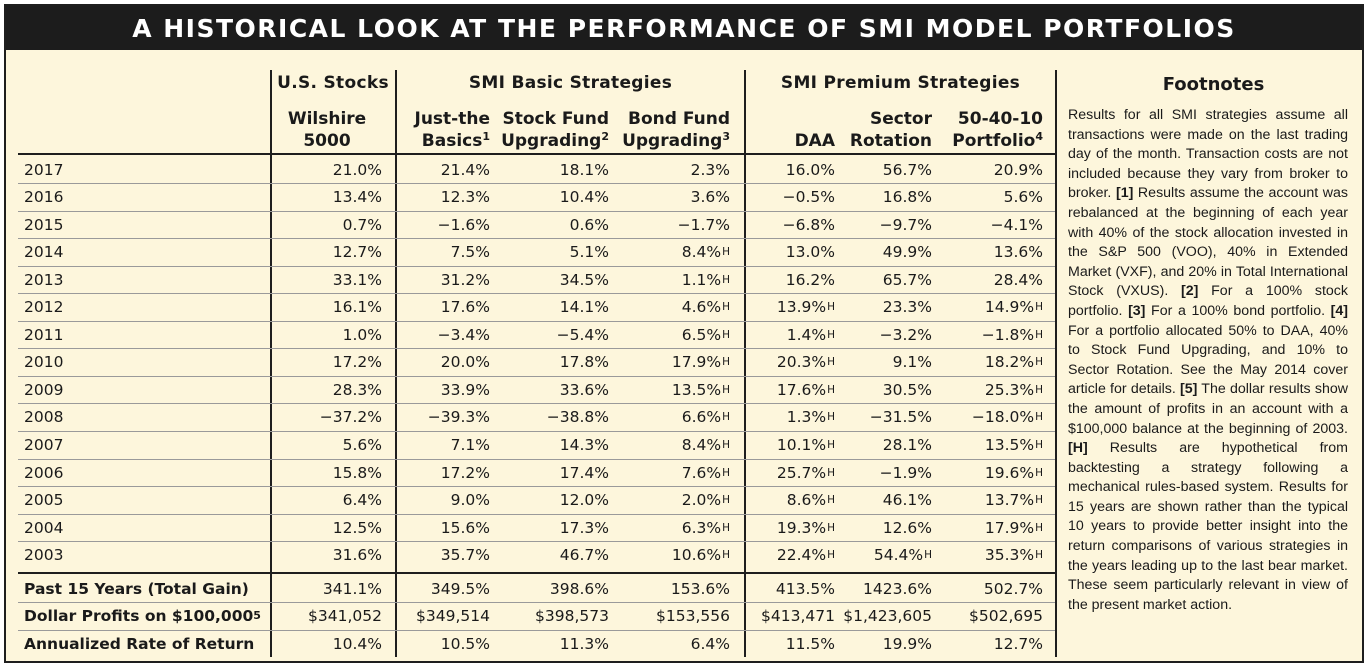 The height and width of the screenshot is (667, 1370). What do you see at coordinates (897, 588) in the screenshot?
I see `table-cell: 1423.6%` at bounding box center [897, 588].